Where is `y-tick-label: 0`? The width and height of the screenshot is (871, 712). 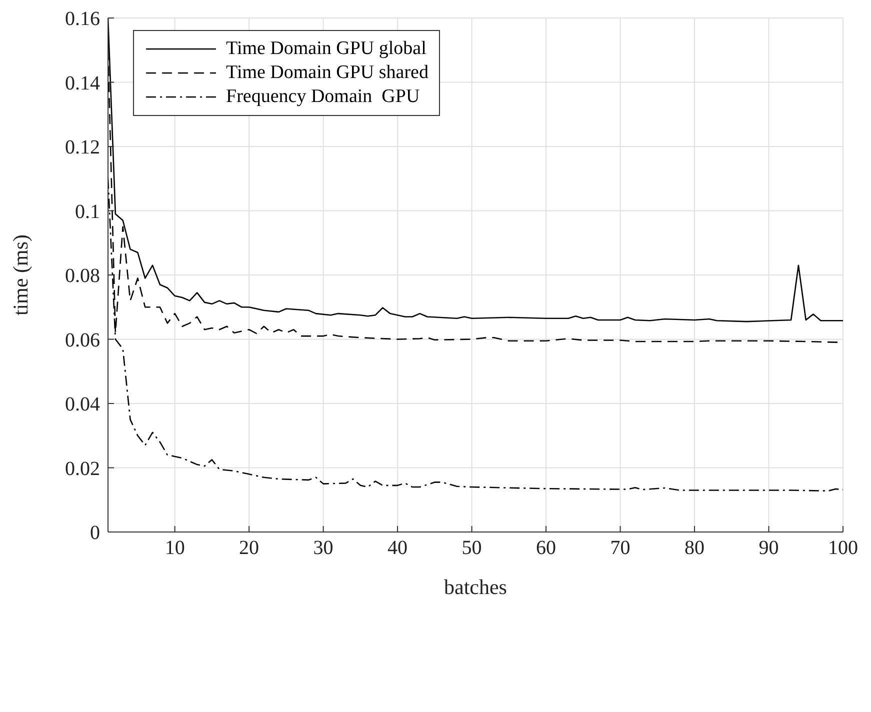
y-tick-label: 0 is located at coordinates (95, 533).